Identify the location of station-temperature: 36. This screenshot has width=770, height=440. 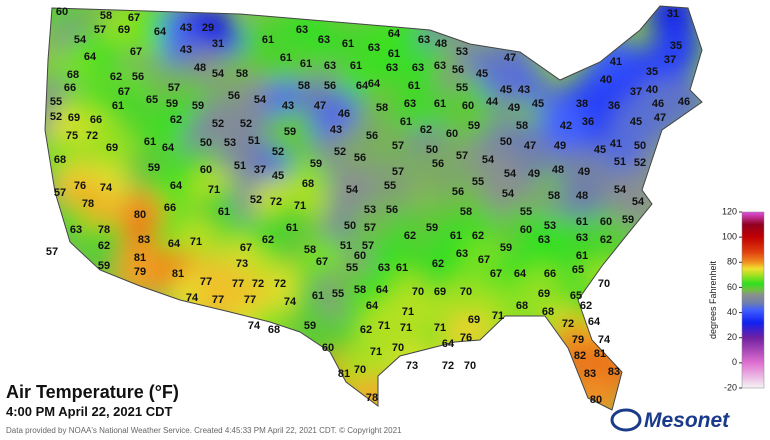
(614, 106).